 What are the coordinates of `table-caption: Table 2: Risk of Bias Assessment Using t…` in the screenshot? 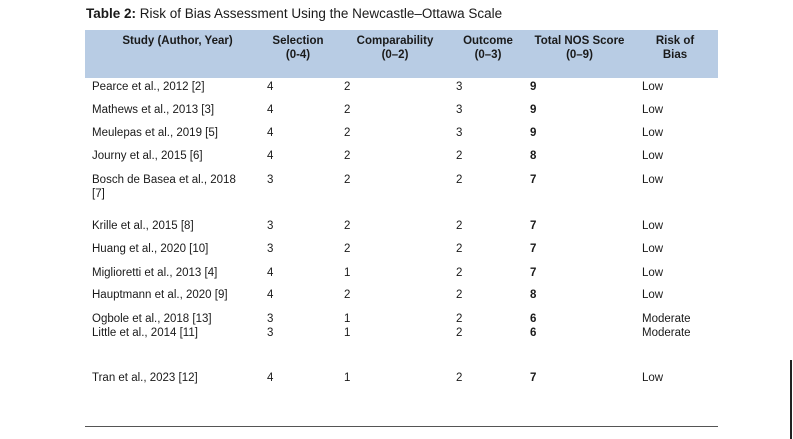 It's located at (294, 13).